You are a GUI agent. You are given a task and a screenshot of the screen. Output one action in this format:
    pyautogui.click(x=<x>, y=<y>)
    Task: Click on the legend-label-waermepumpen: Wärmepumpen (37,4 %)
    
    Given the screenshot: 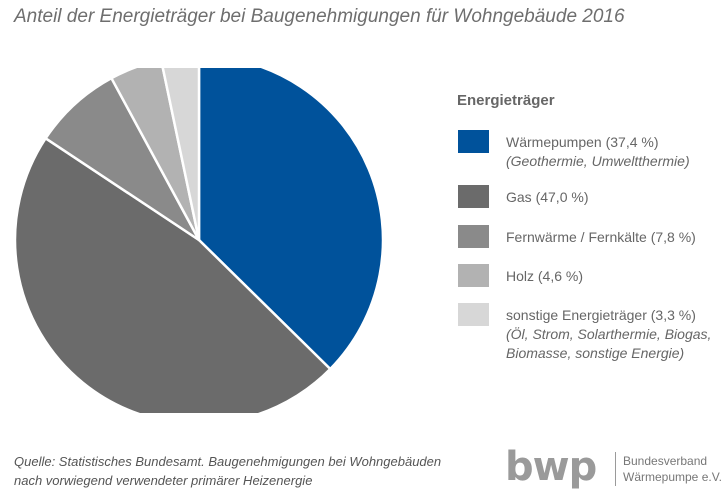 What is the action you would take?
    pyautogui.click(x=582, y=142)
    